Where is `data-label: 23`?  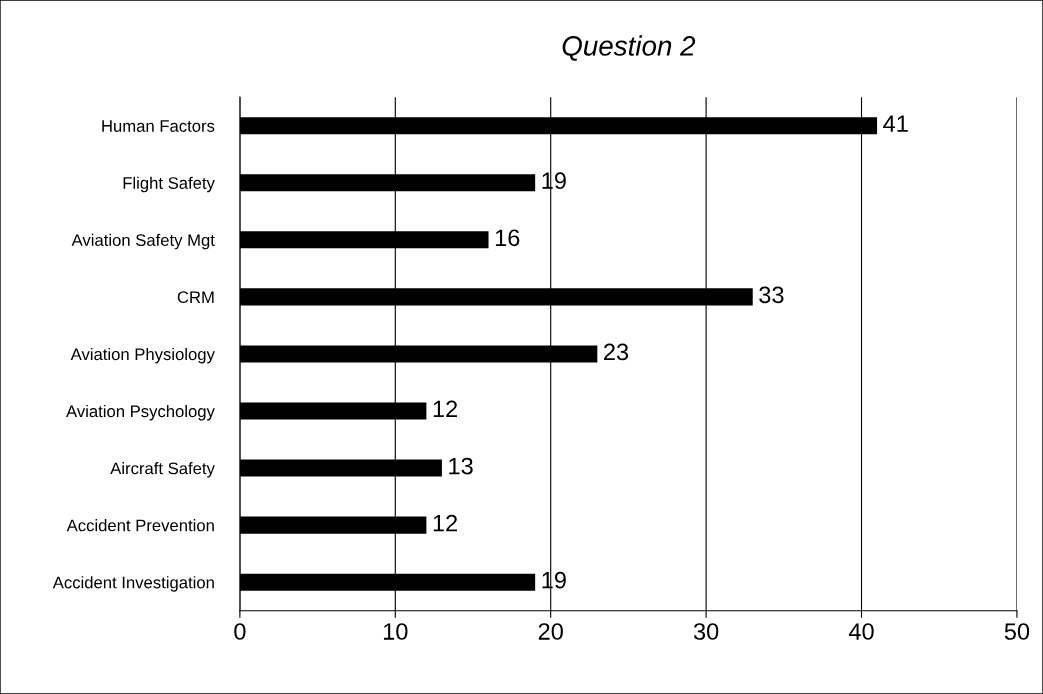 data-label: 23 is located at coordinates (616, 352).